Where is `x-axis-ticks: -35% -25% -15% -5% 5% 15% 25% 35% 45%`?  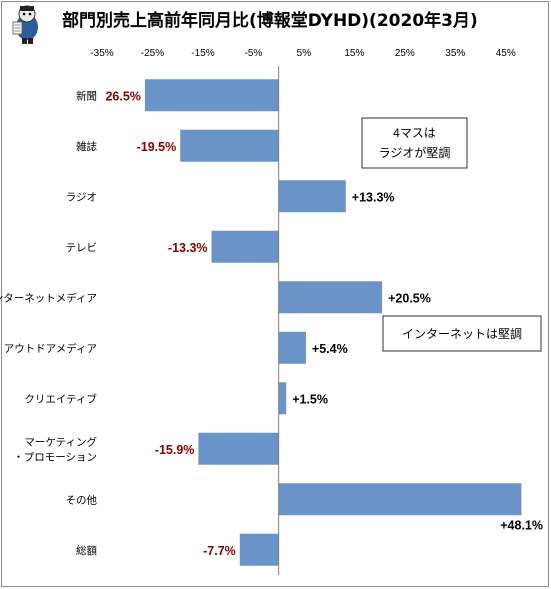
x-axis-ticks: -35% -25% -15% -5% 5% 15% 25% 35% 45% is located at coordinates (303, 53).